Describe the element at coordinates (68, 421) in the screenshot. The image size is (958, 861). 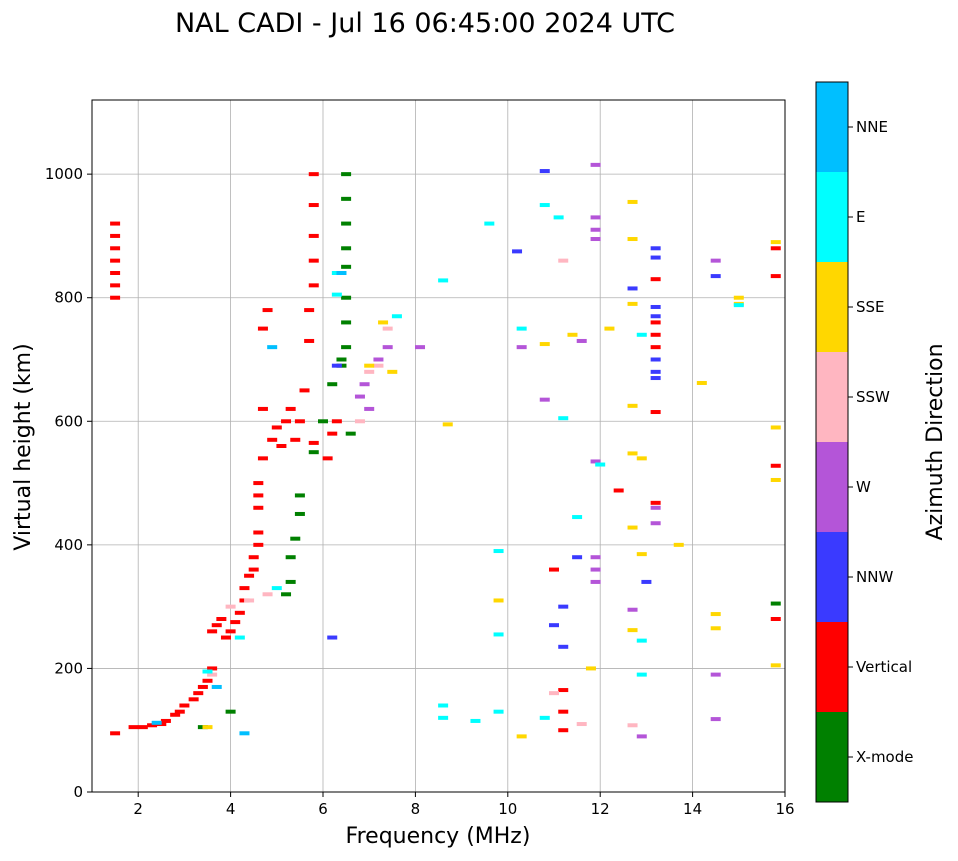
I see `y-tick-label: 600` at that location.